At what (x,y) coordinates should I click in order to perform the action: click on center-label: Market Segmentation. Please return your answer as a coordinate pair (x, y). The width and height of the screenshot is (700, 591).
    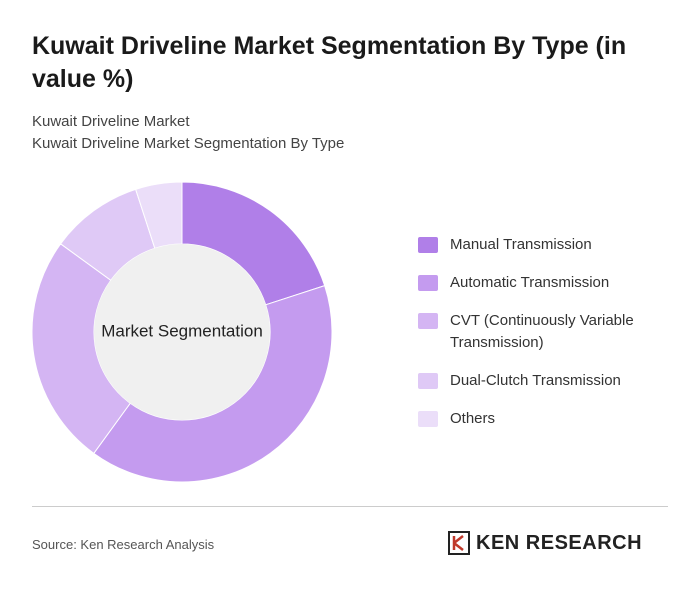
    Looking at the image, I should click on (182, 330).